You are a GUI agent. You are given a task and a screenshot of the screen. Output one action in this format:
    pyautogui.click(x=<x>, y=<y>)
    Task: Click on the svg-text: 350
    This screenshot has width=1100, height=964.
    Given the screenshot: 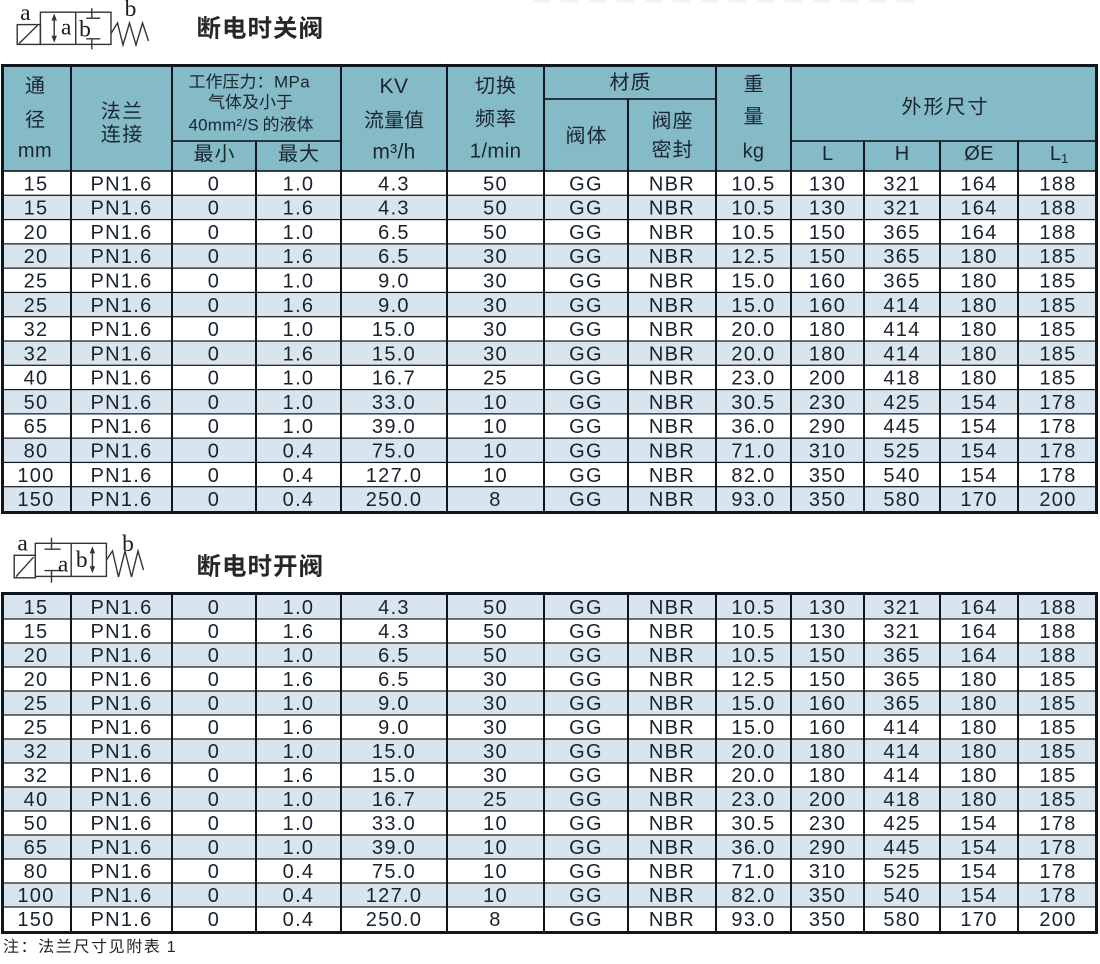 What is the action you would take?
    pyautogui.click(x=827, y=500)
    